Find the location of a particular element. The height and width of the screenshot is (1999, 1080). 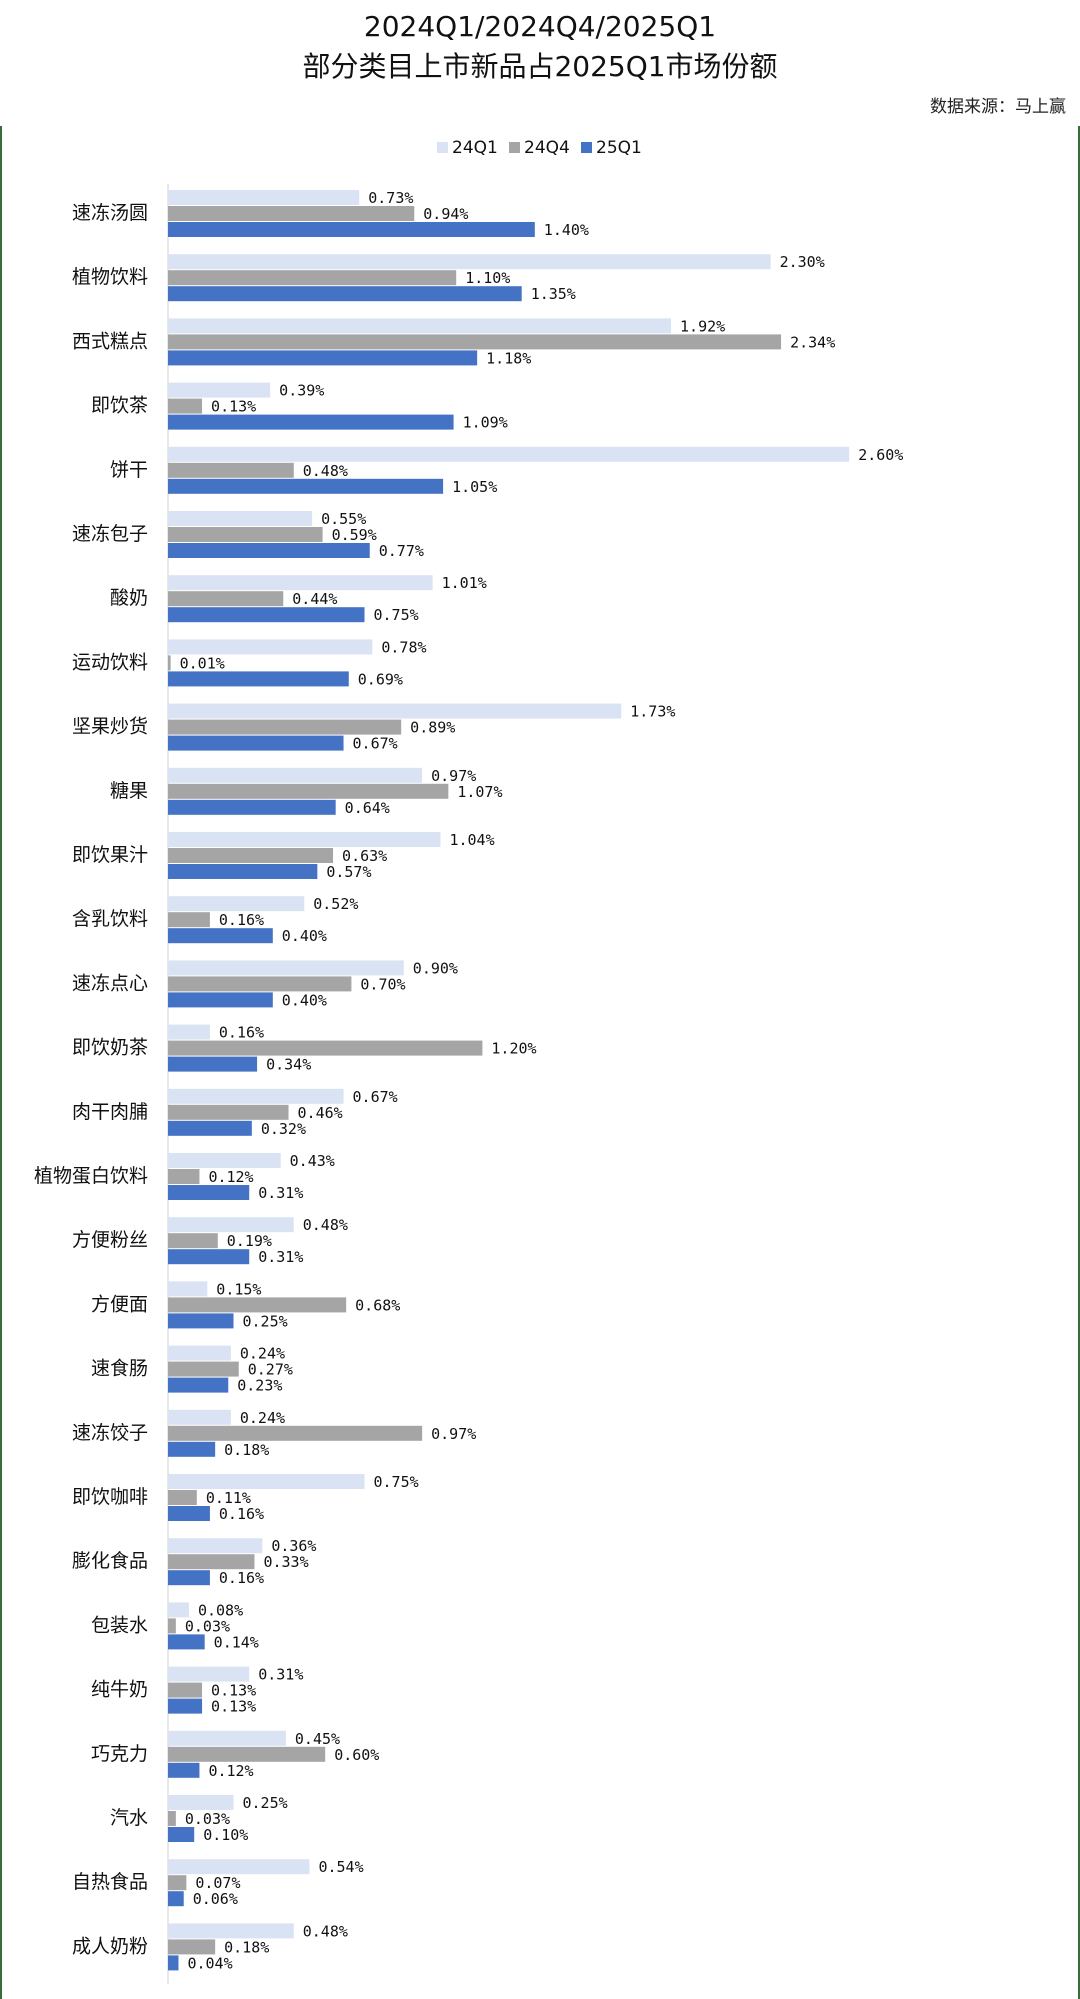

data-label-25Q1: 0.14% is located at coordinates (236, 1642).